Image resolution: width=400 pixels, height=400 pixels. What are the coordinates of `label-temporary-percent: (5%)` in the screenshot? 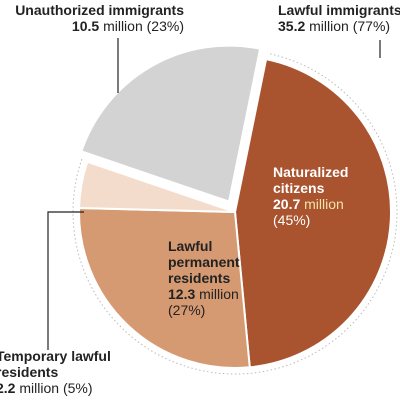 It's located at (77, 388).